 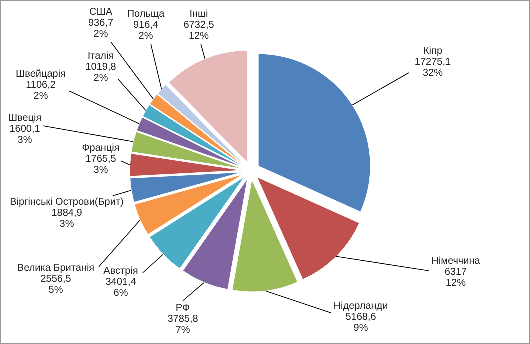 I want to click on data-label: 1106,2 2%, so click(x=41, y=91).